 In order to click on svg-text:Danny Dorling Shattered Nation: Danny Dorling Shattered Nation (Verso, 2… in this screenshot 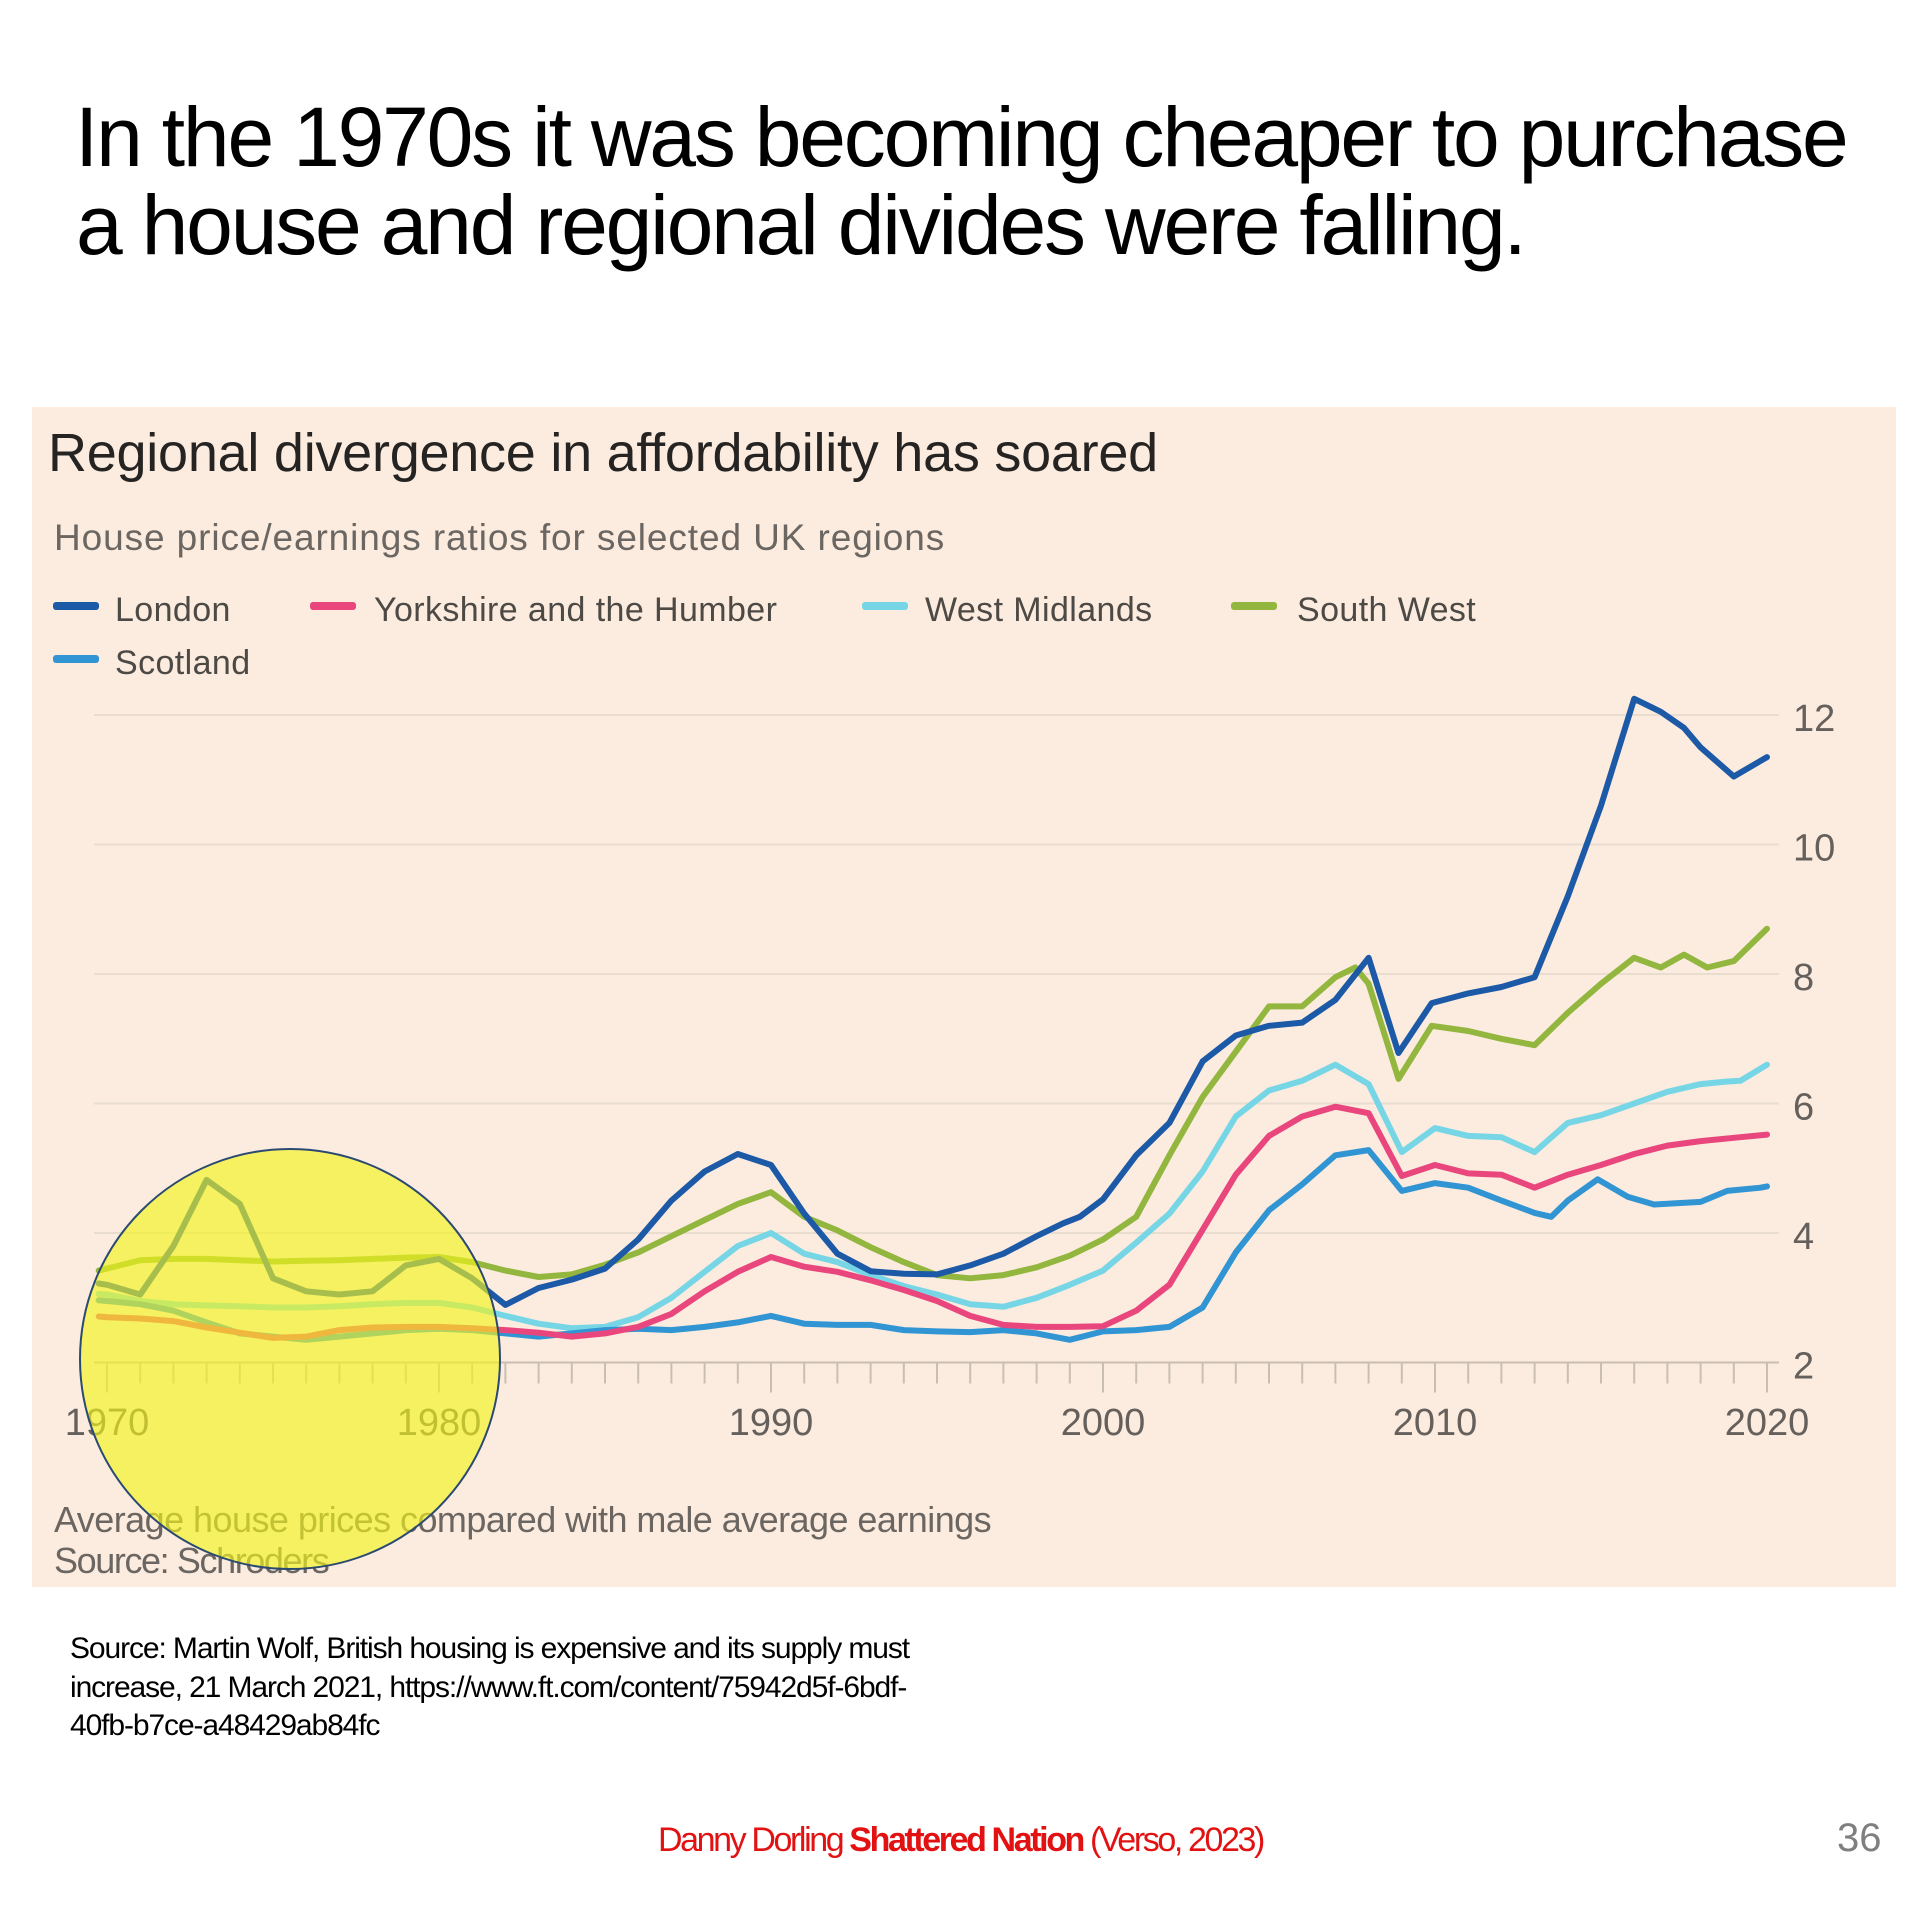, I will do `click(961, 1840)`.